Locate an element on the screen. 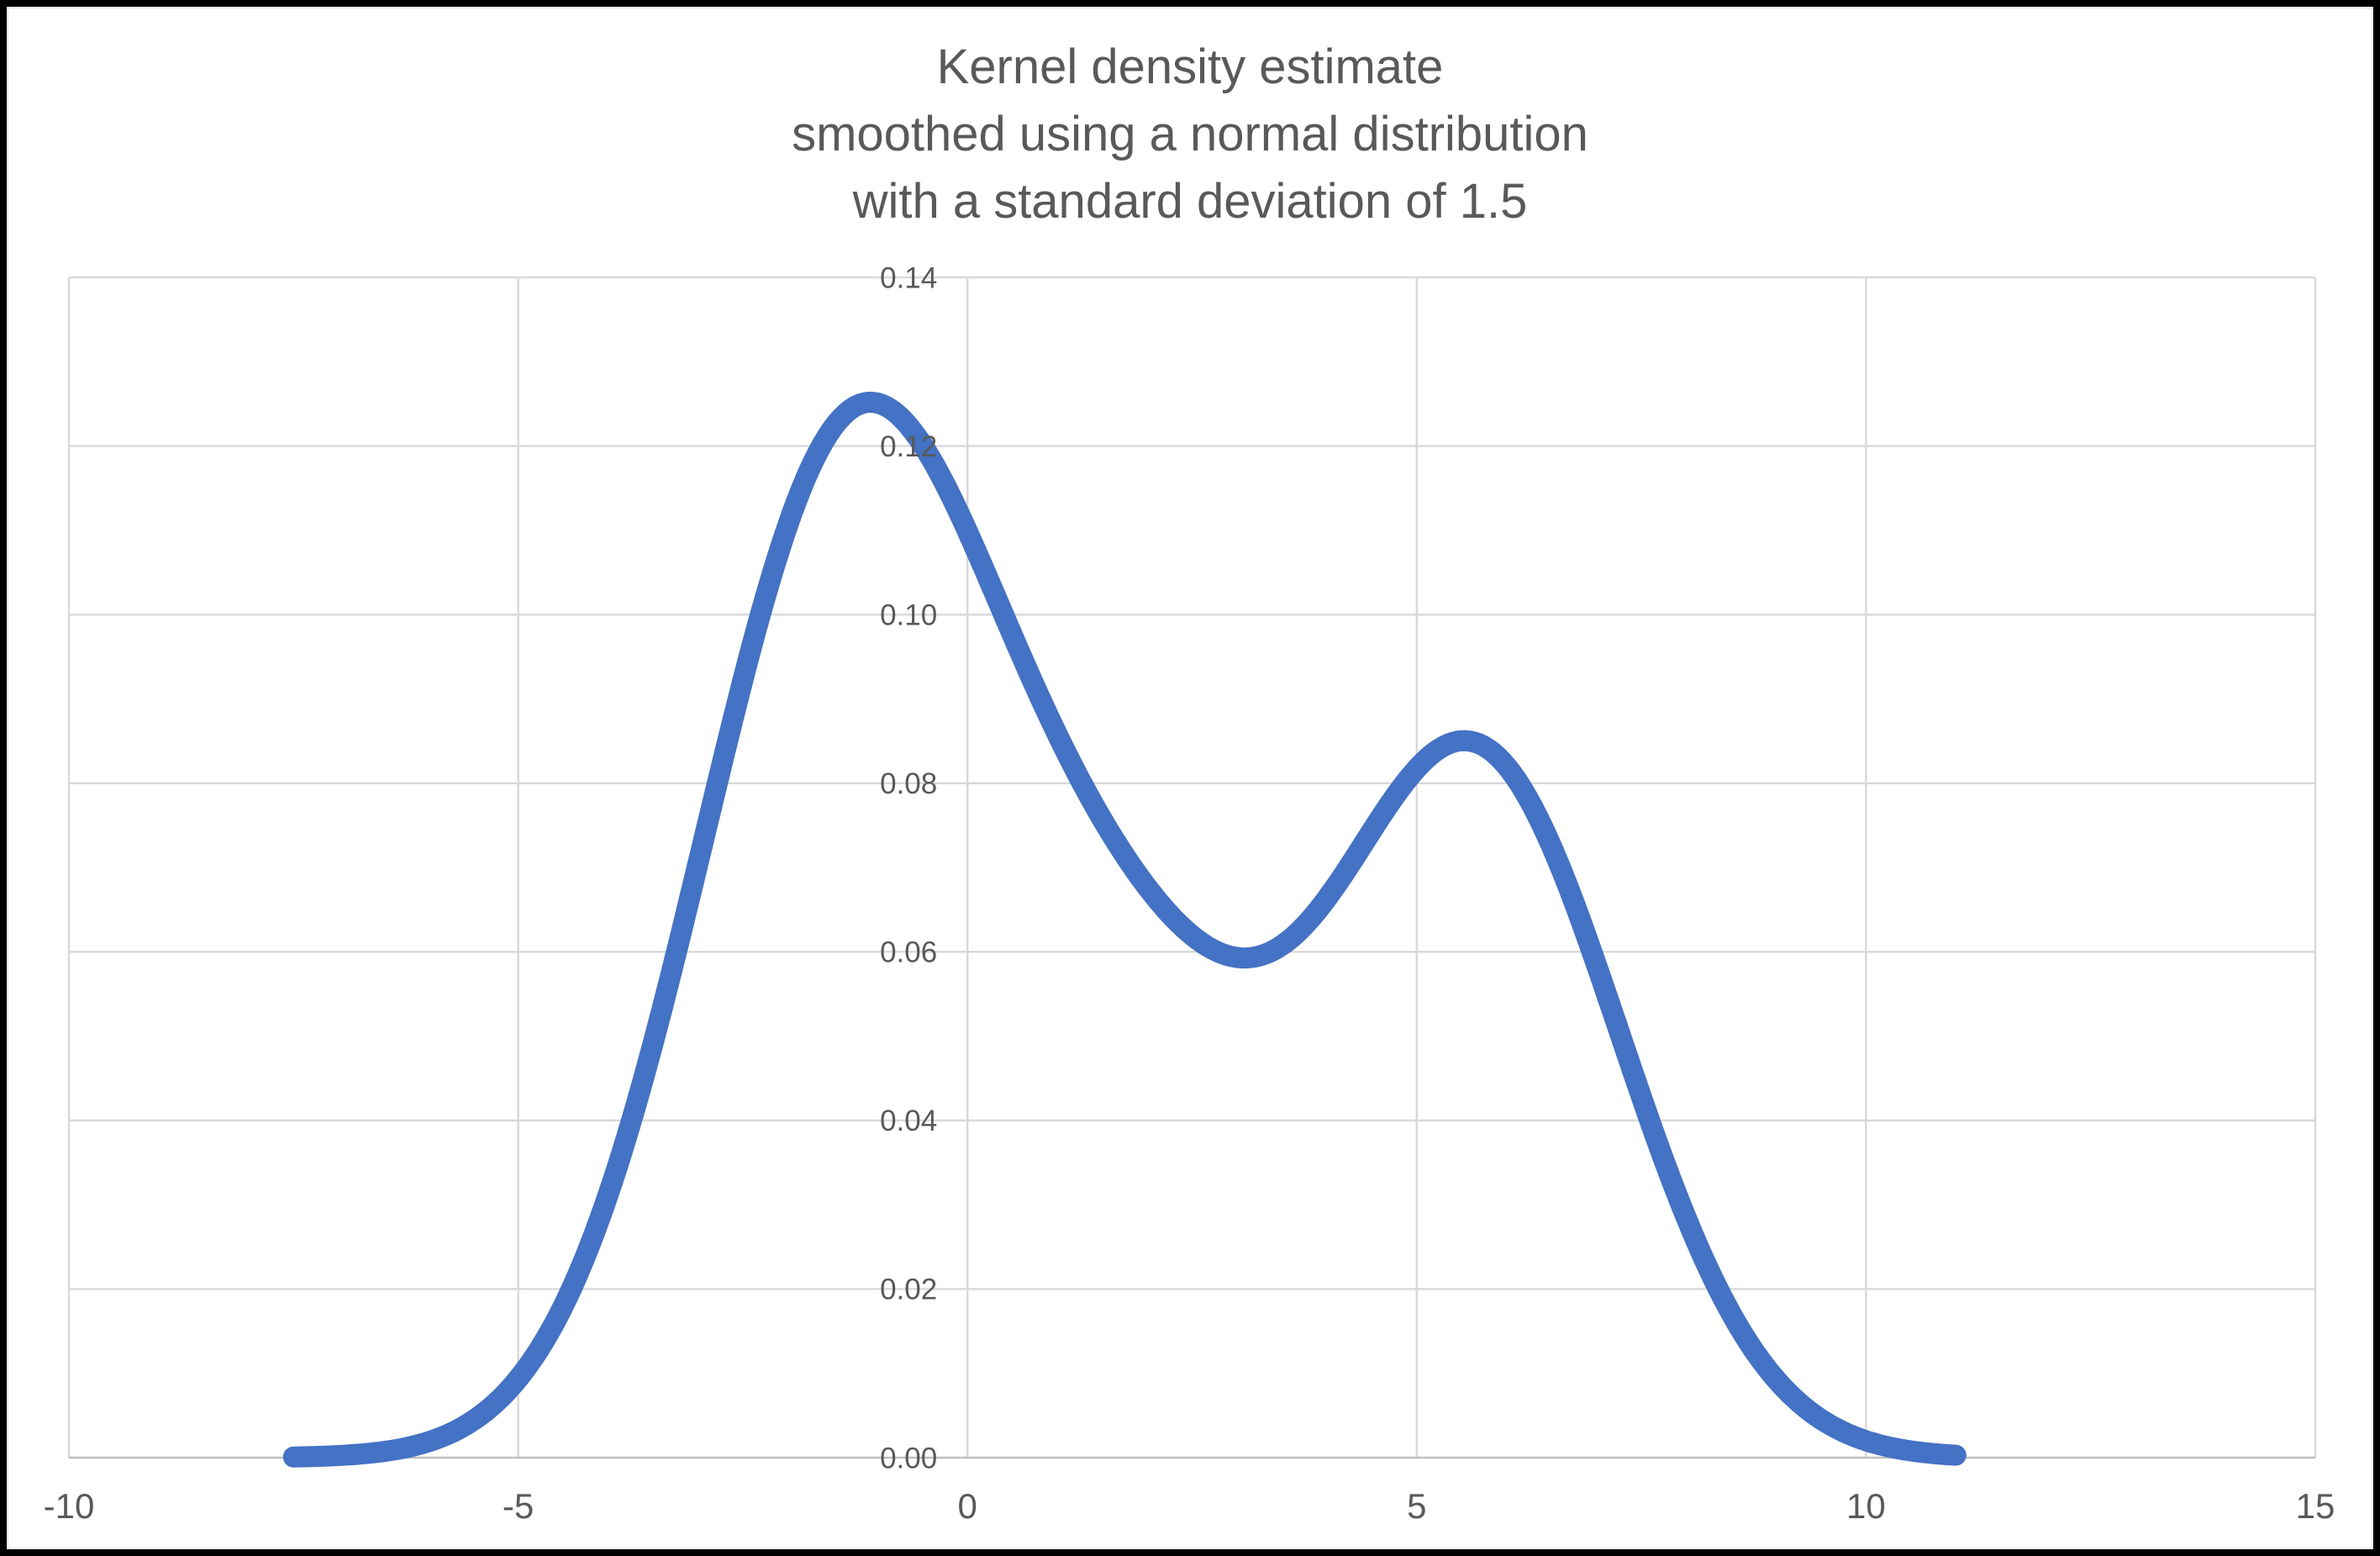  chart-title-line-1: Kernel density estimate is located at coordinates (1190, 67).